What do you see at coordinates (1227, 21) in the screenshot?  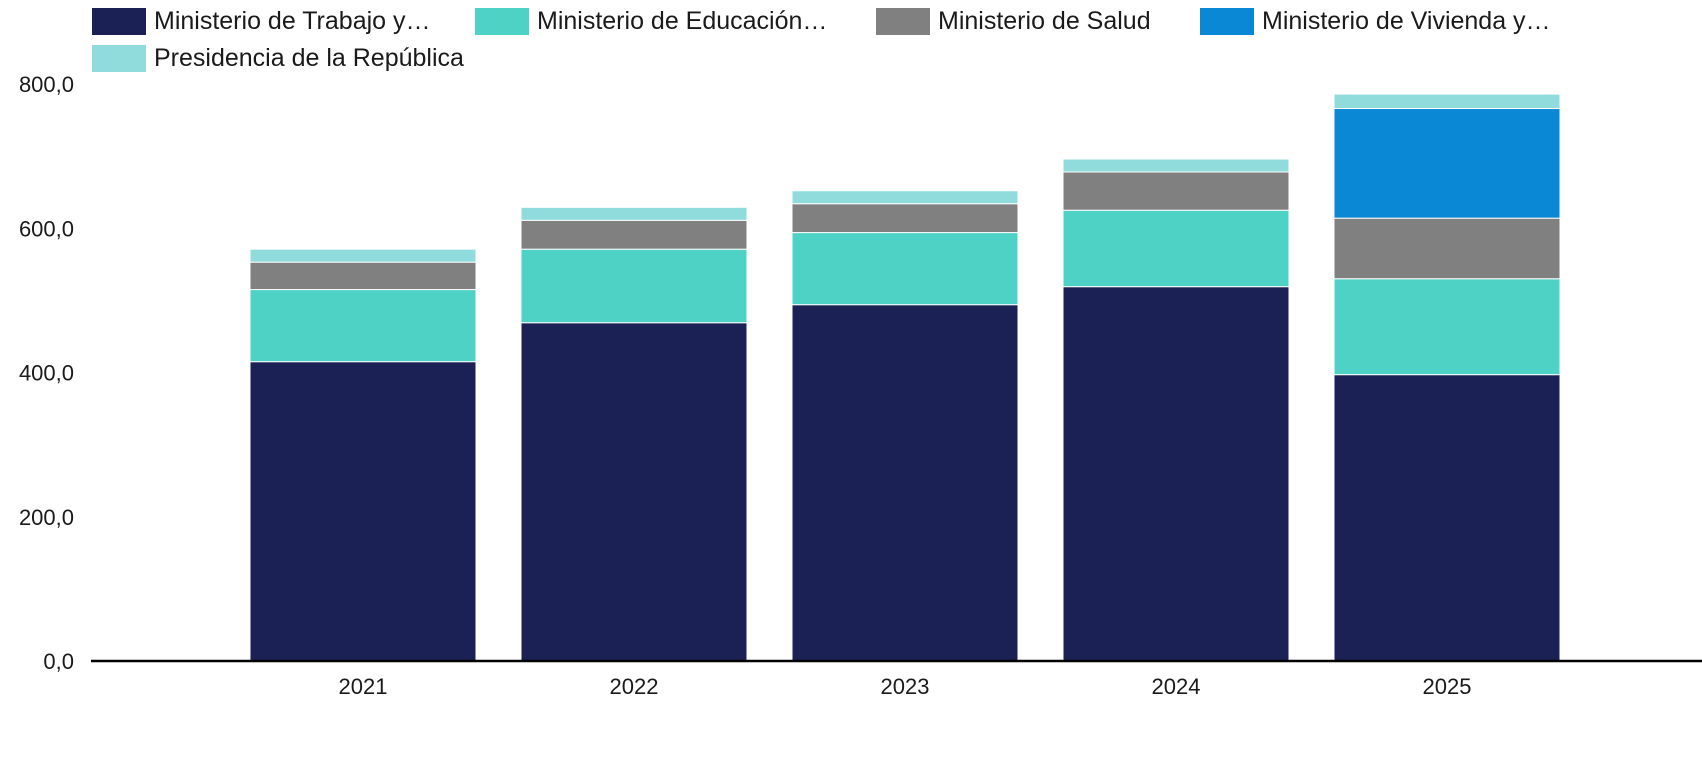 I see `legend-swatch-vivienda` at bounding box center [1227, 21].